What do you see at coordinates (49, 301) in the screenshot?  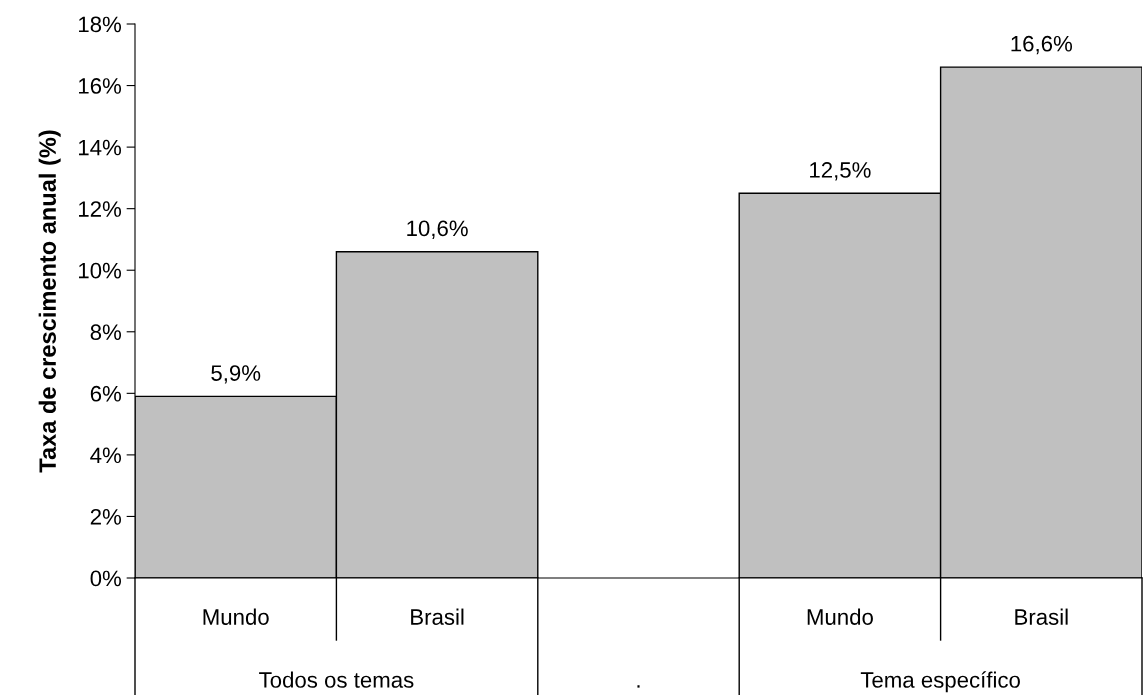 I see `y-axis-title: Taxa de crescimento anual (%)` at bounding box center [49, 301].